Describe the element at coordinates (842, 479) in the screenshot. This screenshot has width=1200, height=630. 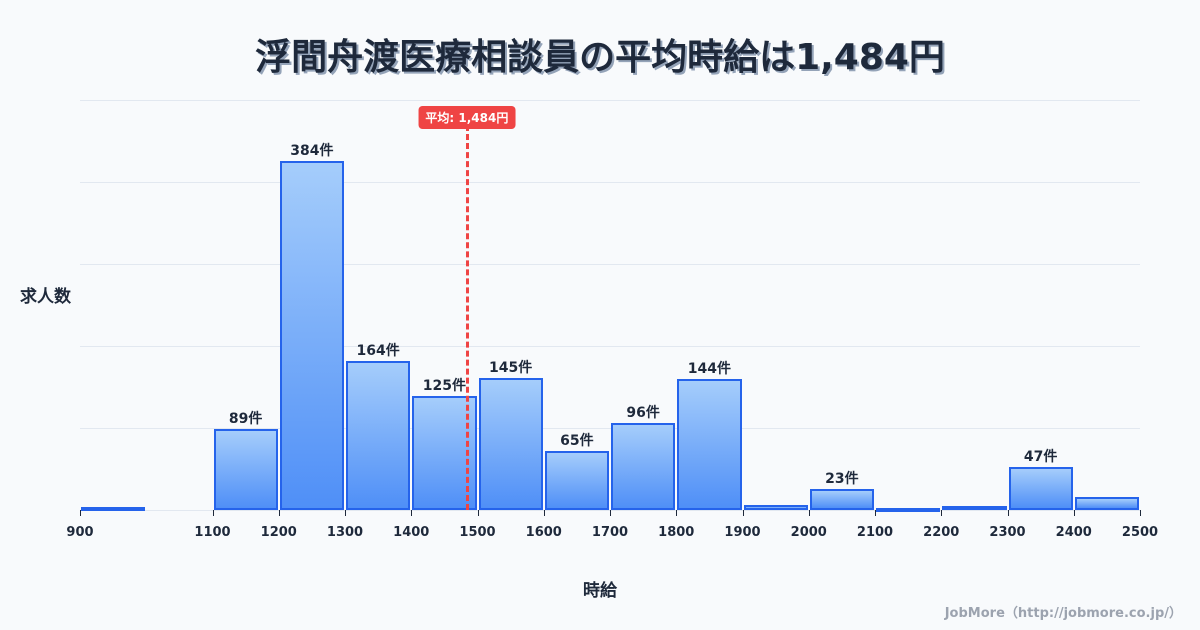
I see `bar-value-label: 23件` at that location.